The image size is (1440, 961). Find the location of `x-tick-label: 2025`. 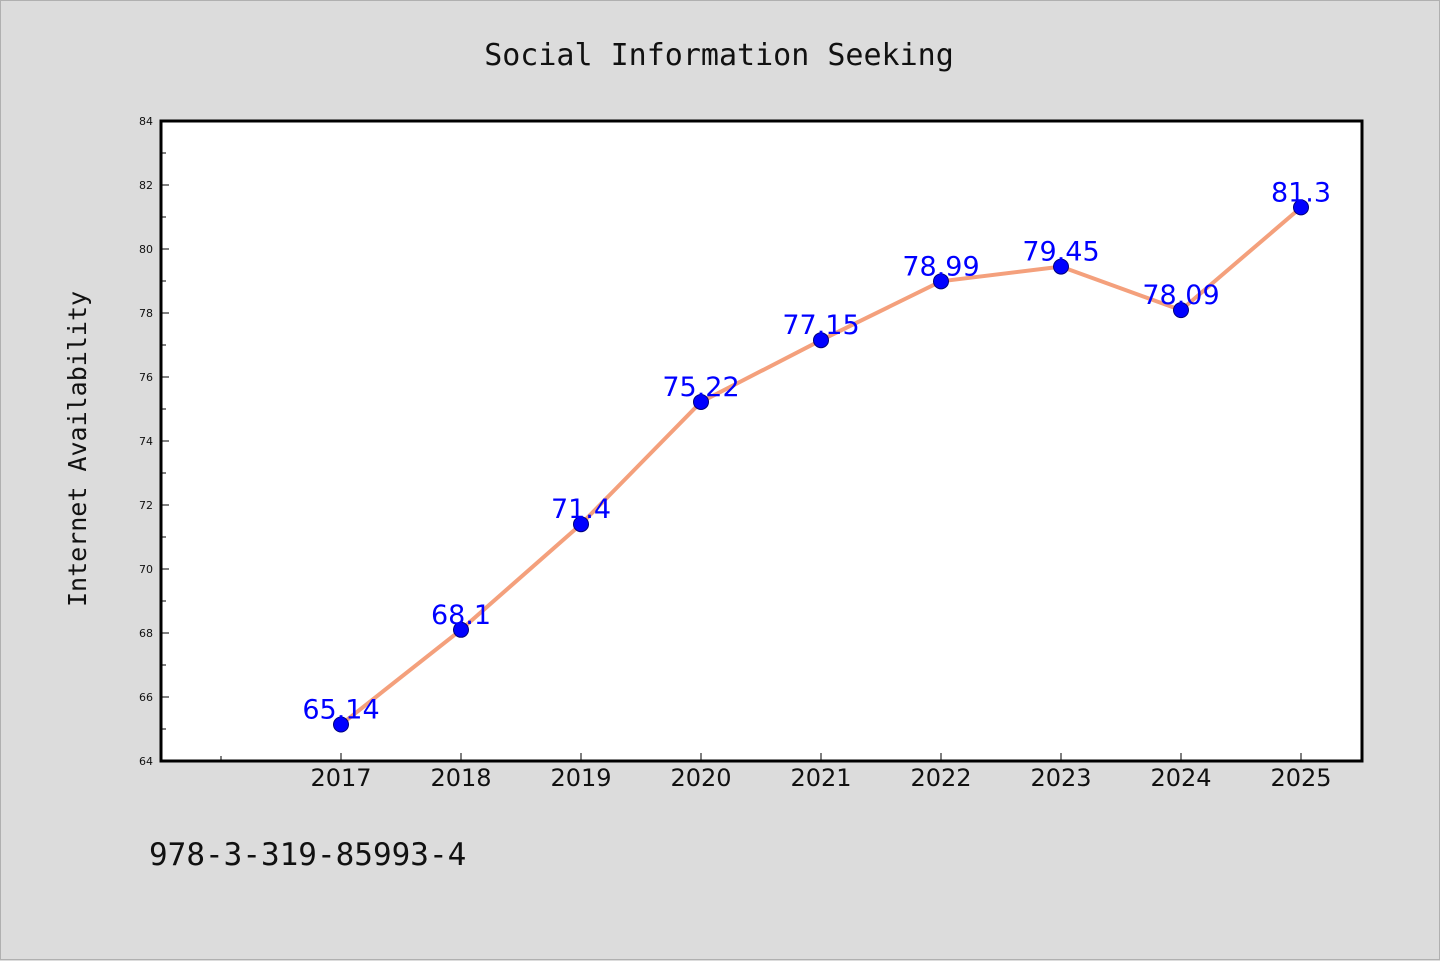

x-tick-label: 2025 is located at coordinates (1300, 778).